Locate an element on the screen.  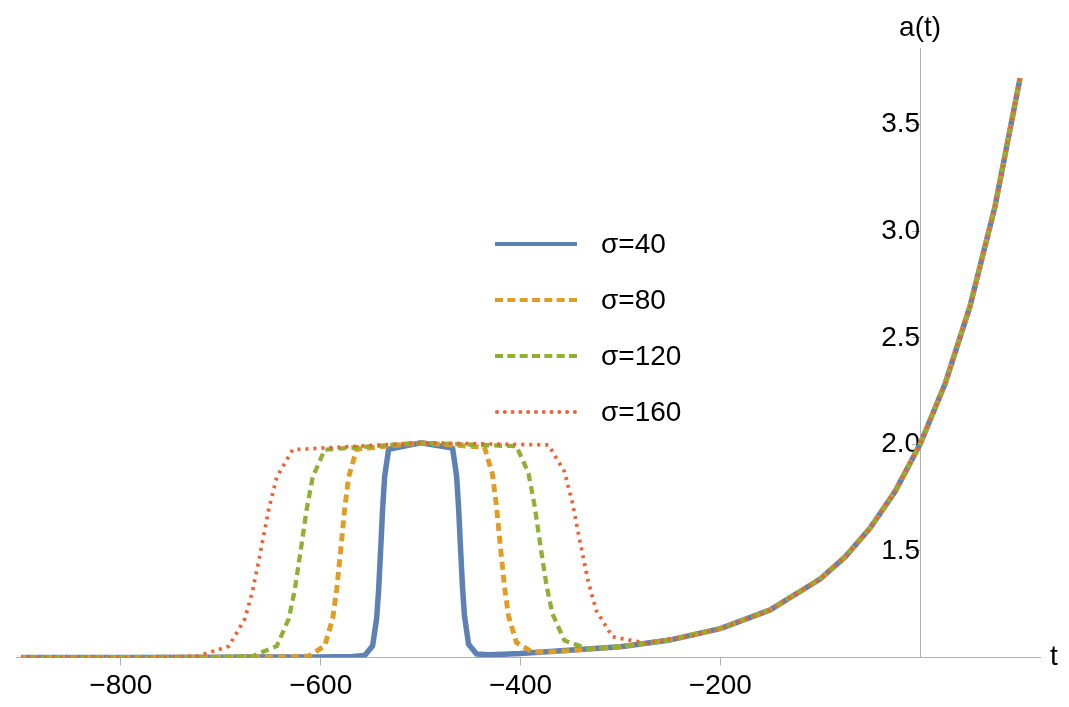
legend-label: σ=40 is located at coordinates (633, 244).